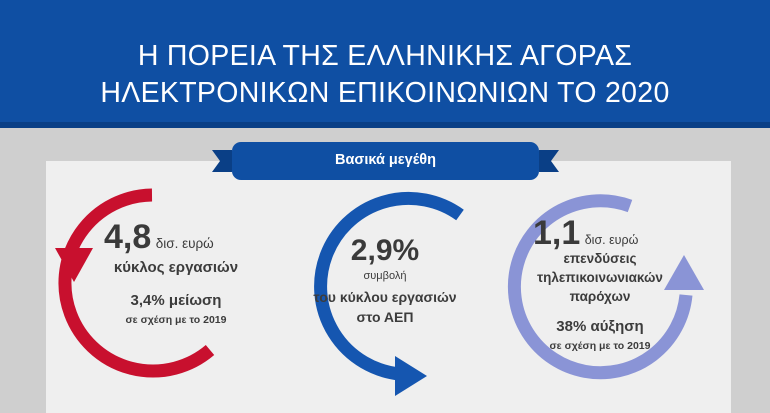  I want to click on stat-2-value: 2,9%, so click(385, 250).